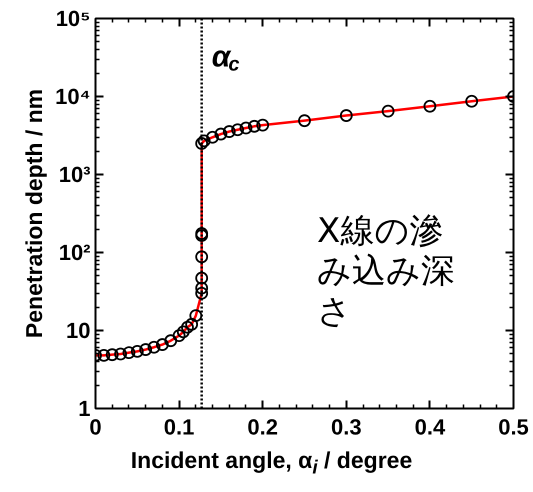  What do you see at coordinates (430, 427) in the screenshot?
I see `x-tick-label: 0.4` at bounding box center [430, 427].